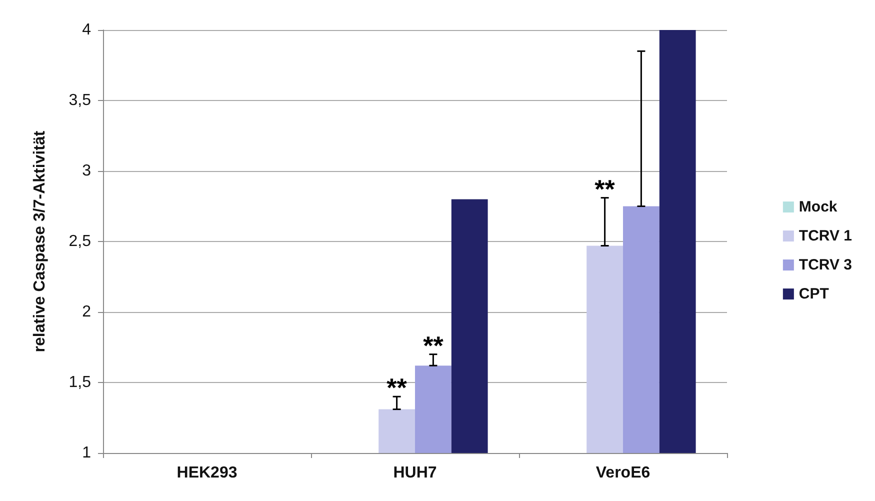 The width and height of the screenshot is (875, 501). What do you see at coordinates (87, 453) in the screenshot?
I see `y-tick-label: 1` at bounding box center [87, 453].